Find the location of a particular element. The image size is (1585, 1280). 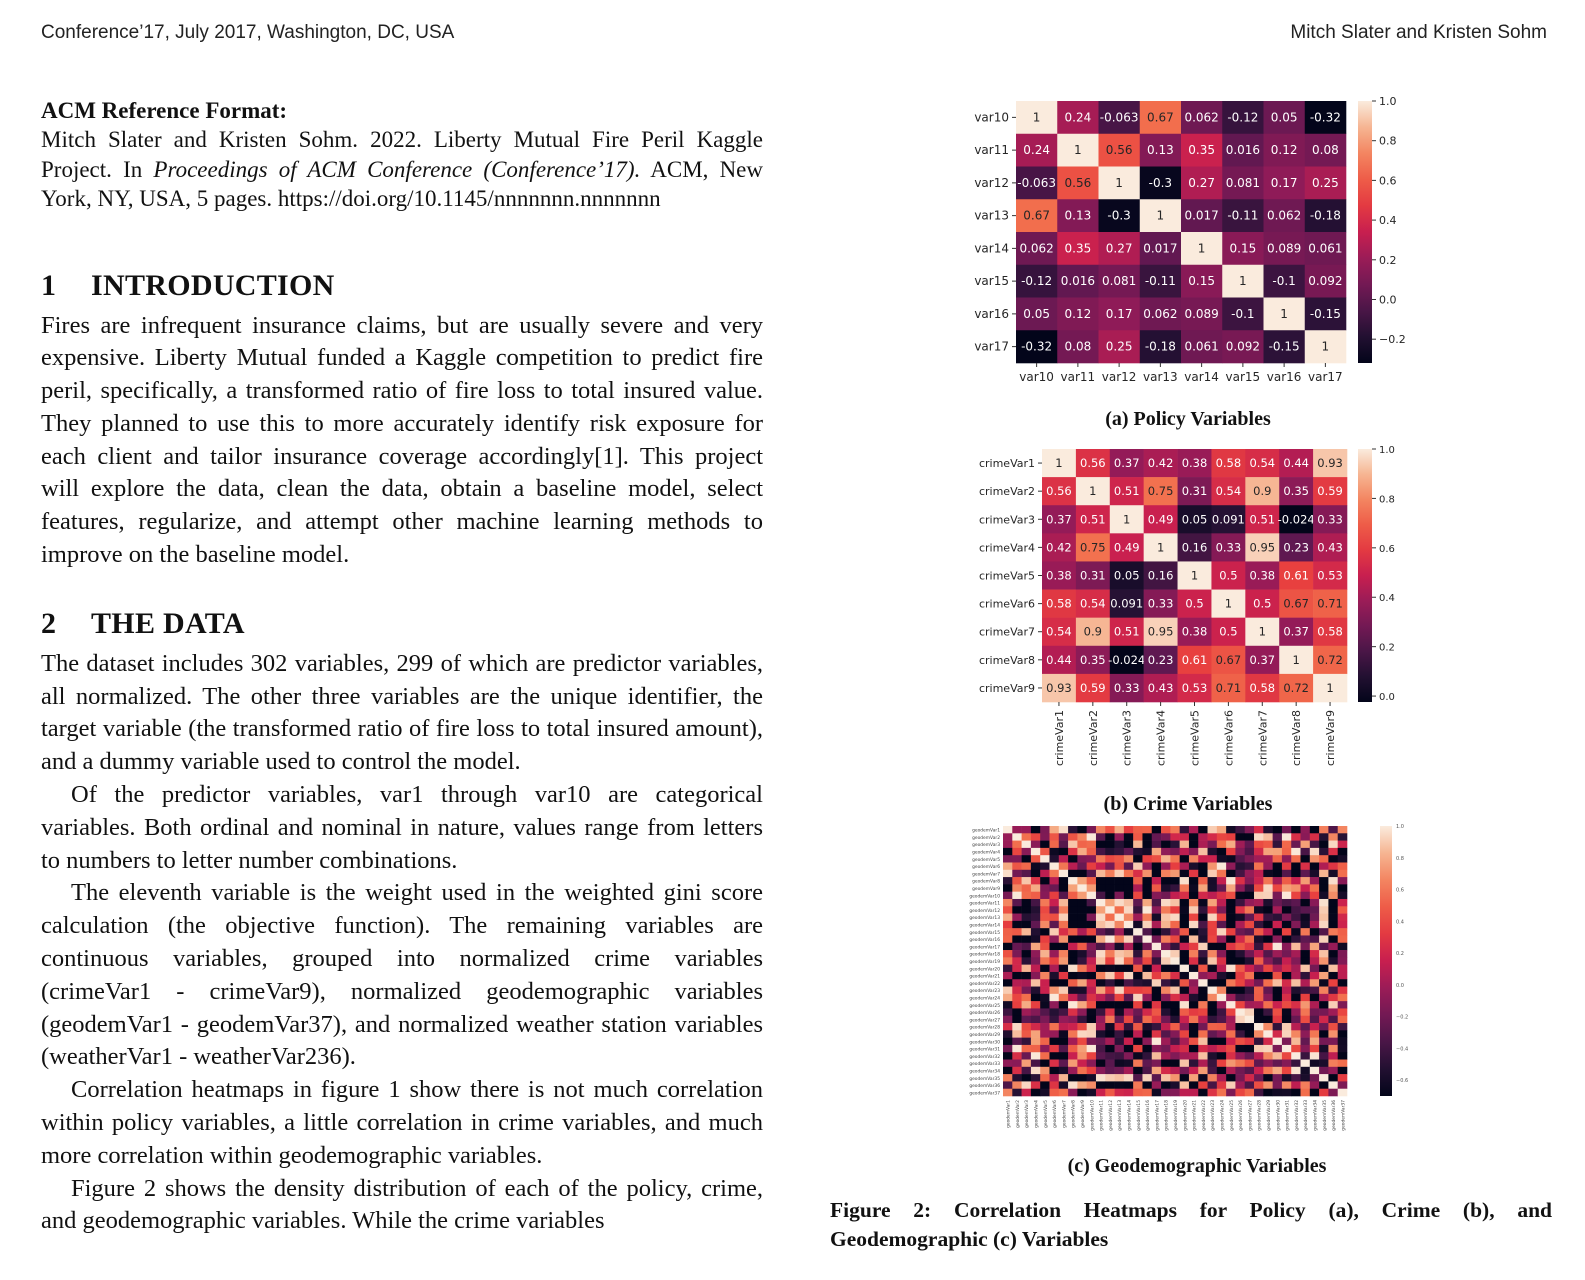

x-tick-label: geodemVar7 is located at coordinates (1064, 1114).